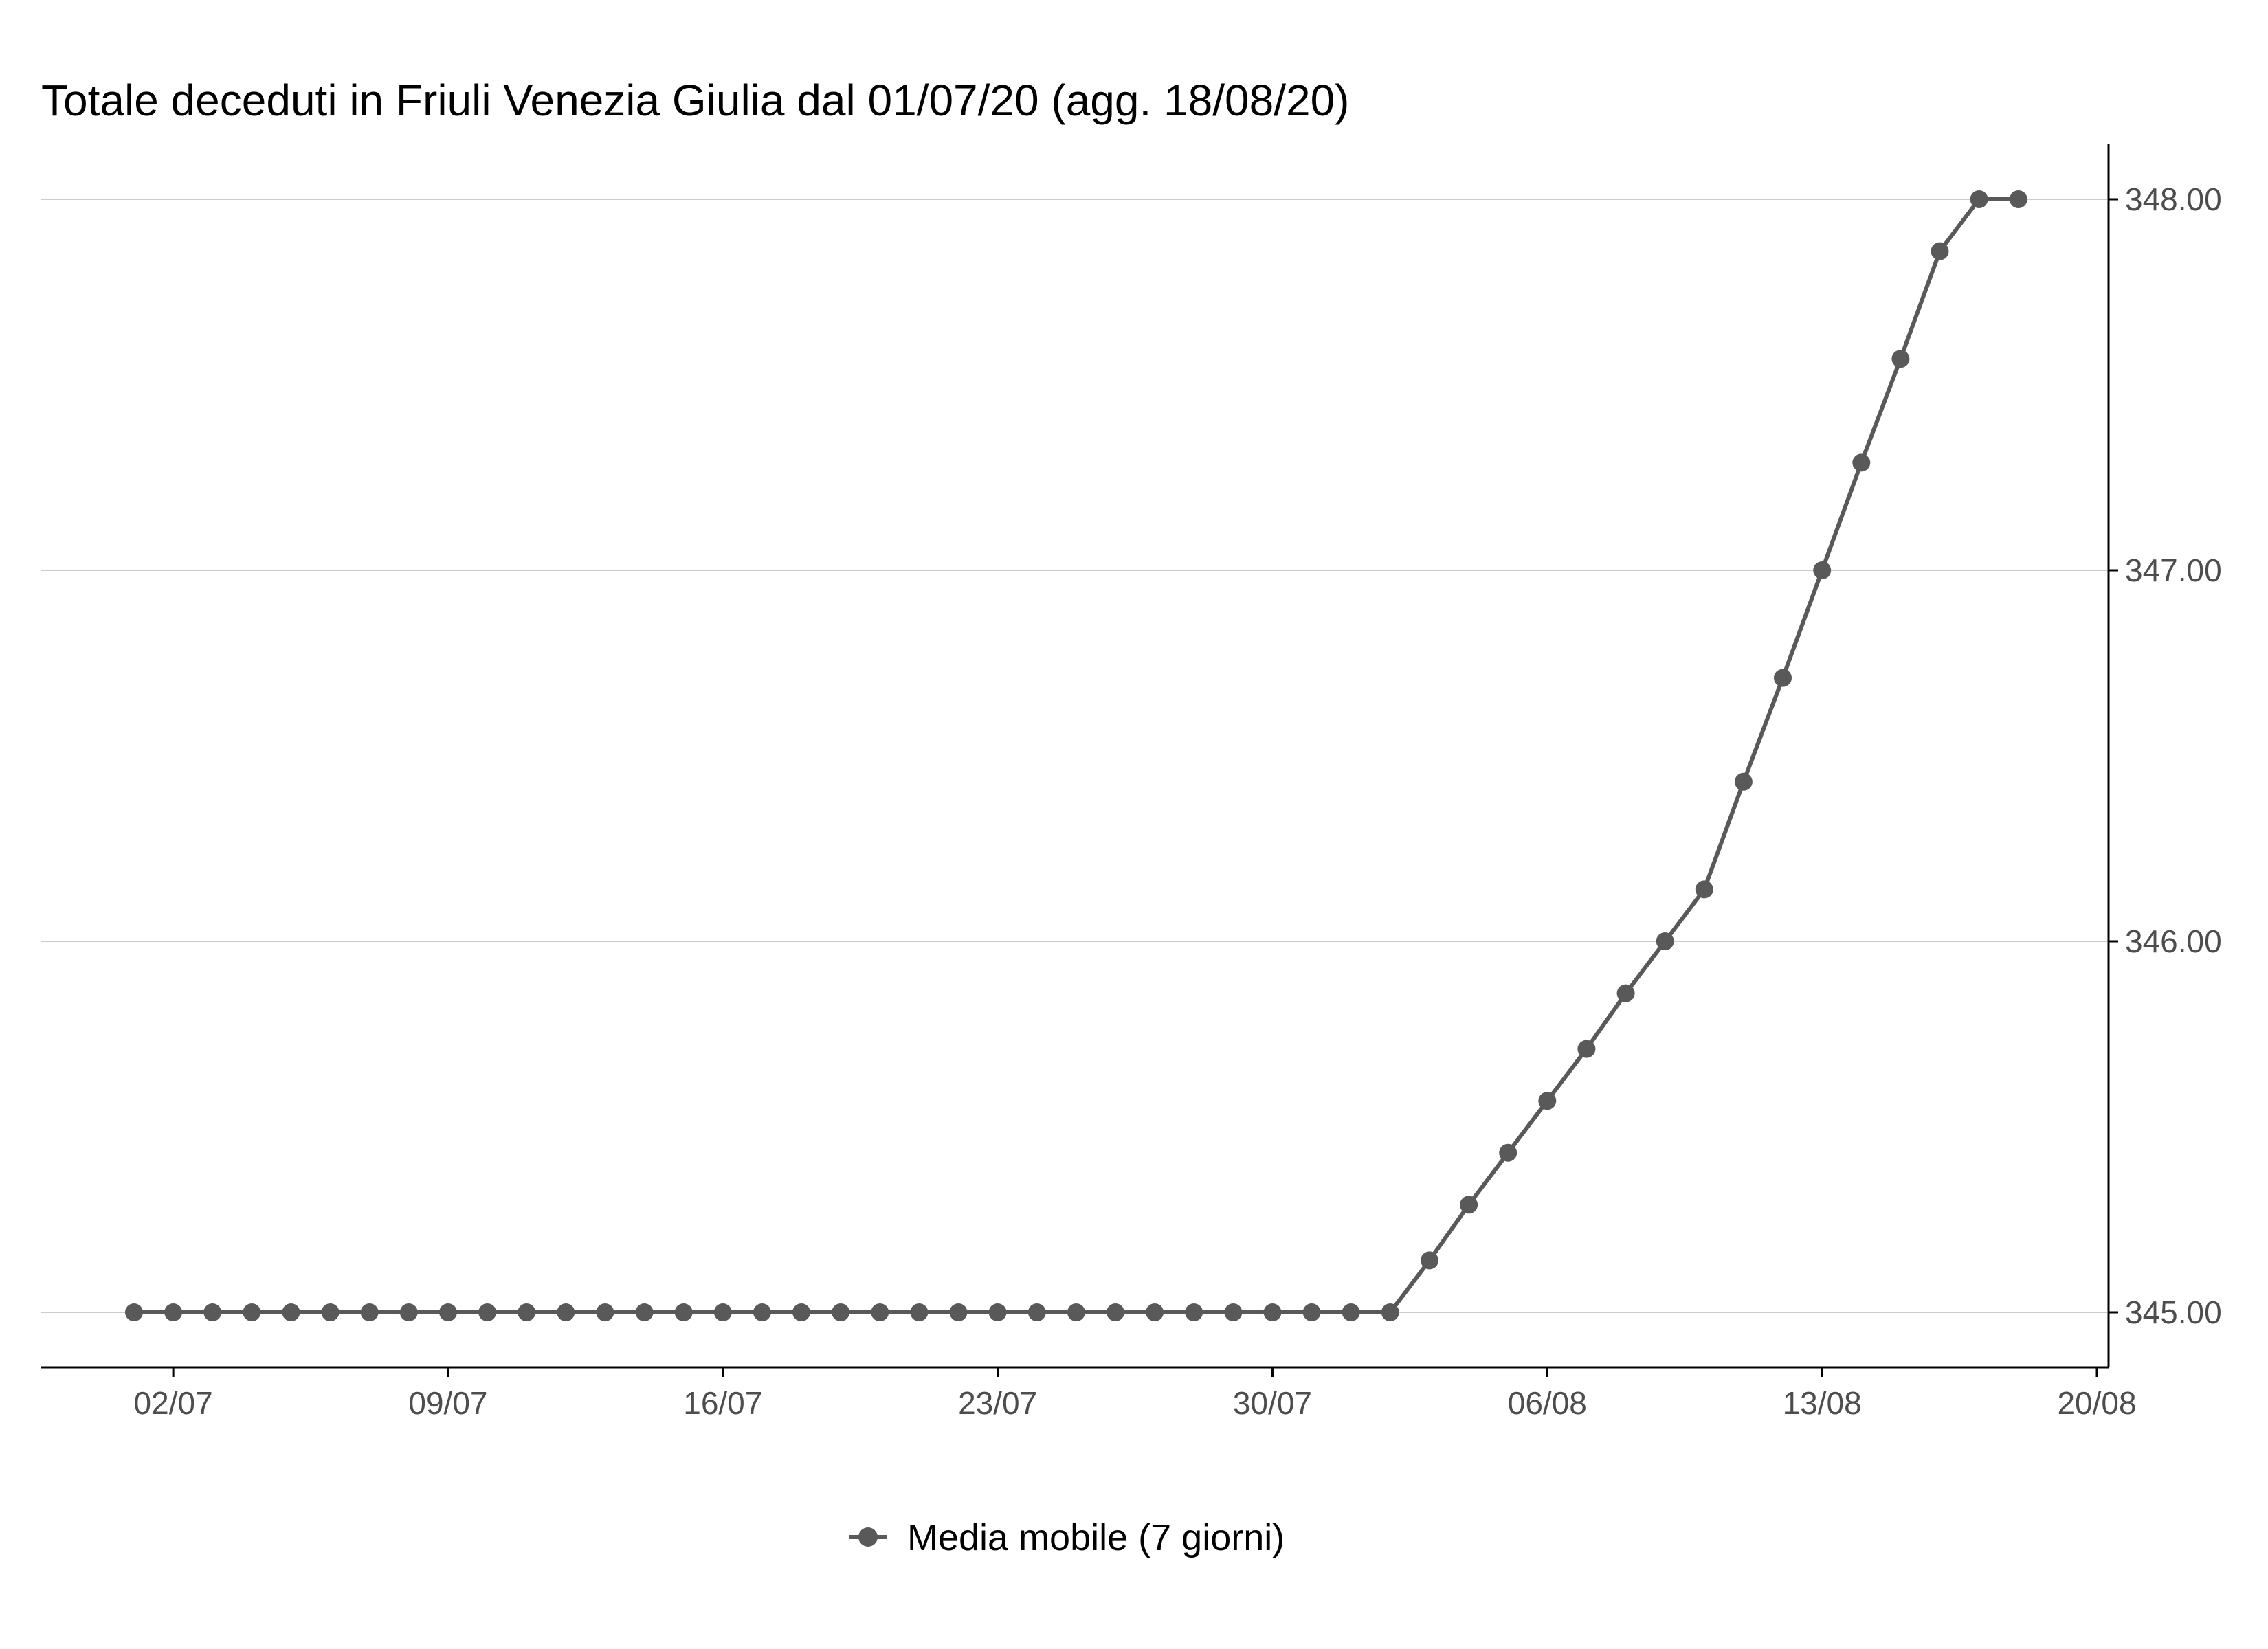  Describe the element at coordinates (1135, 1394) in the screenshot. I see `x-axis-ticks: 02/07 09/07 16/07 23/07 30/07 06/08 13/08 20/08` at that location.